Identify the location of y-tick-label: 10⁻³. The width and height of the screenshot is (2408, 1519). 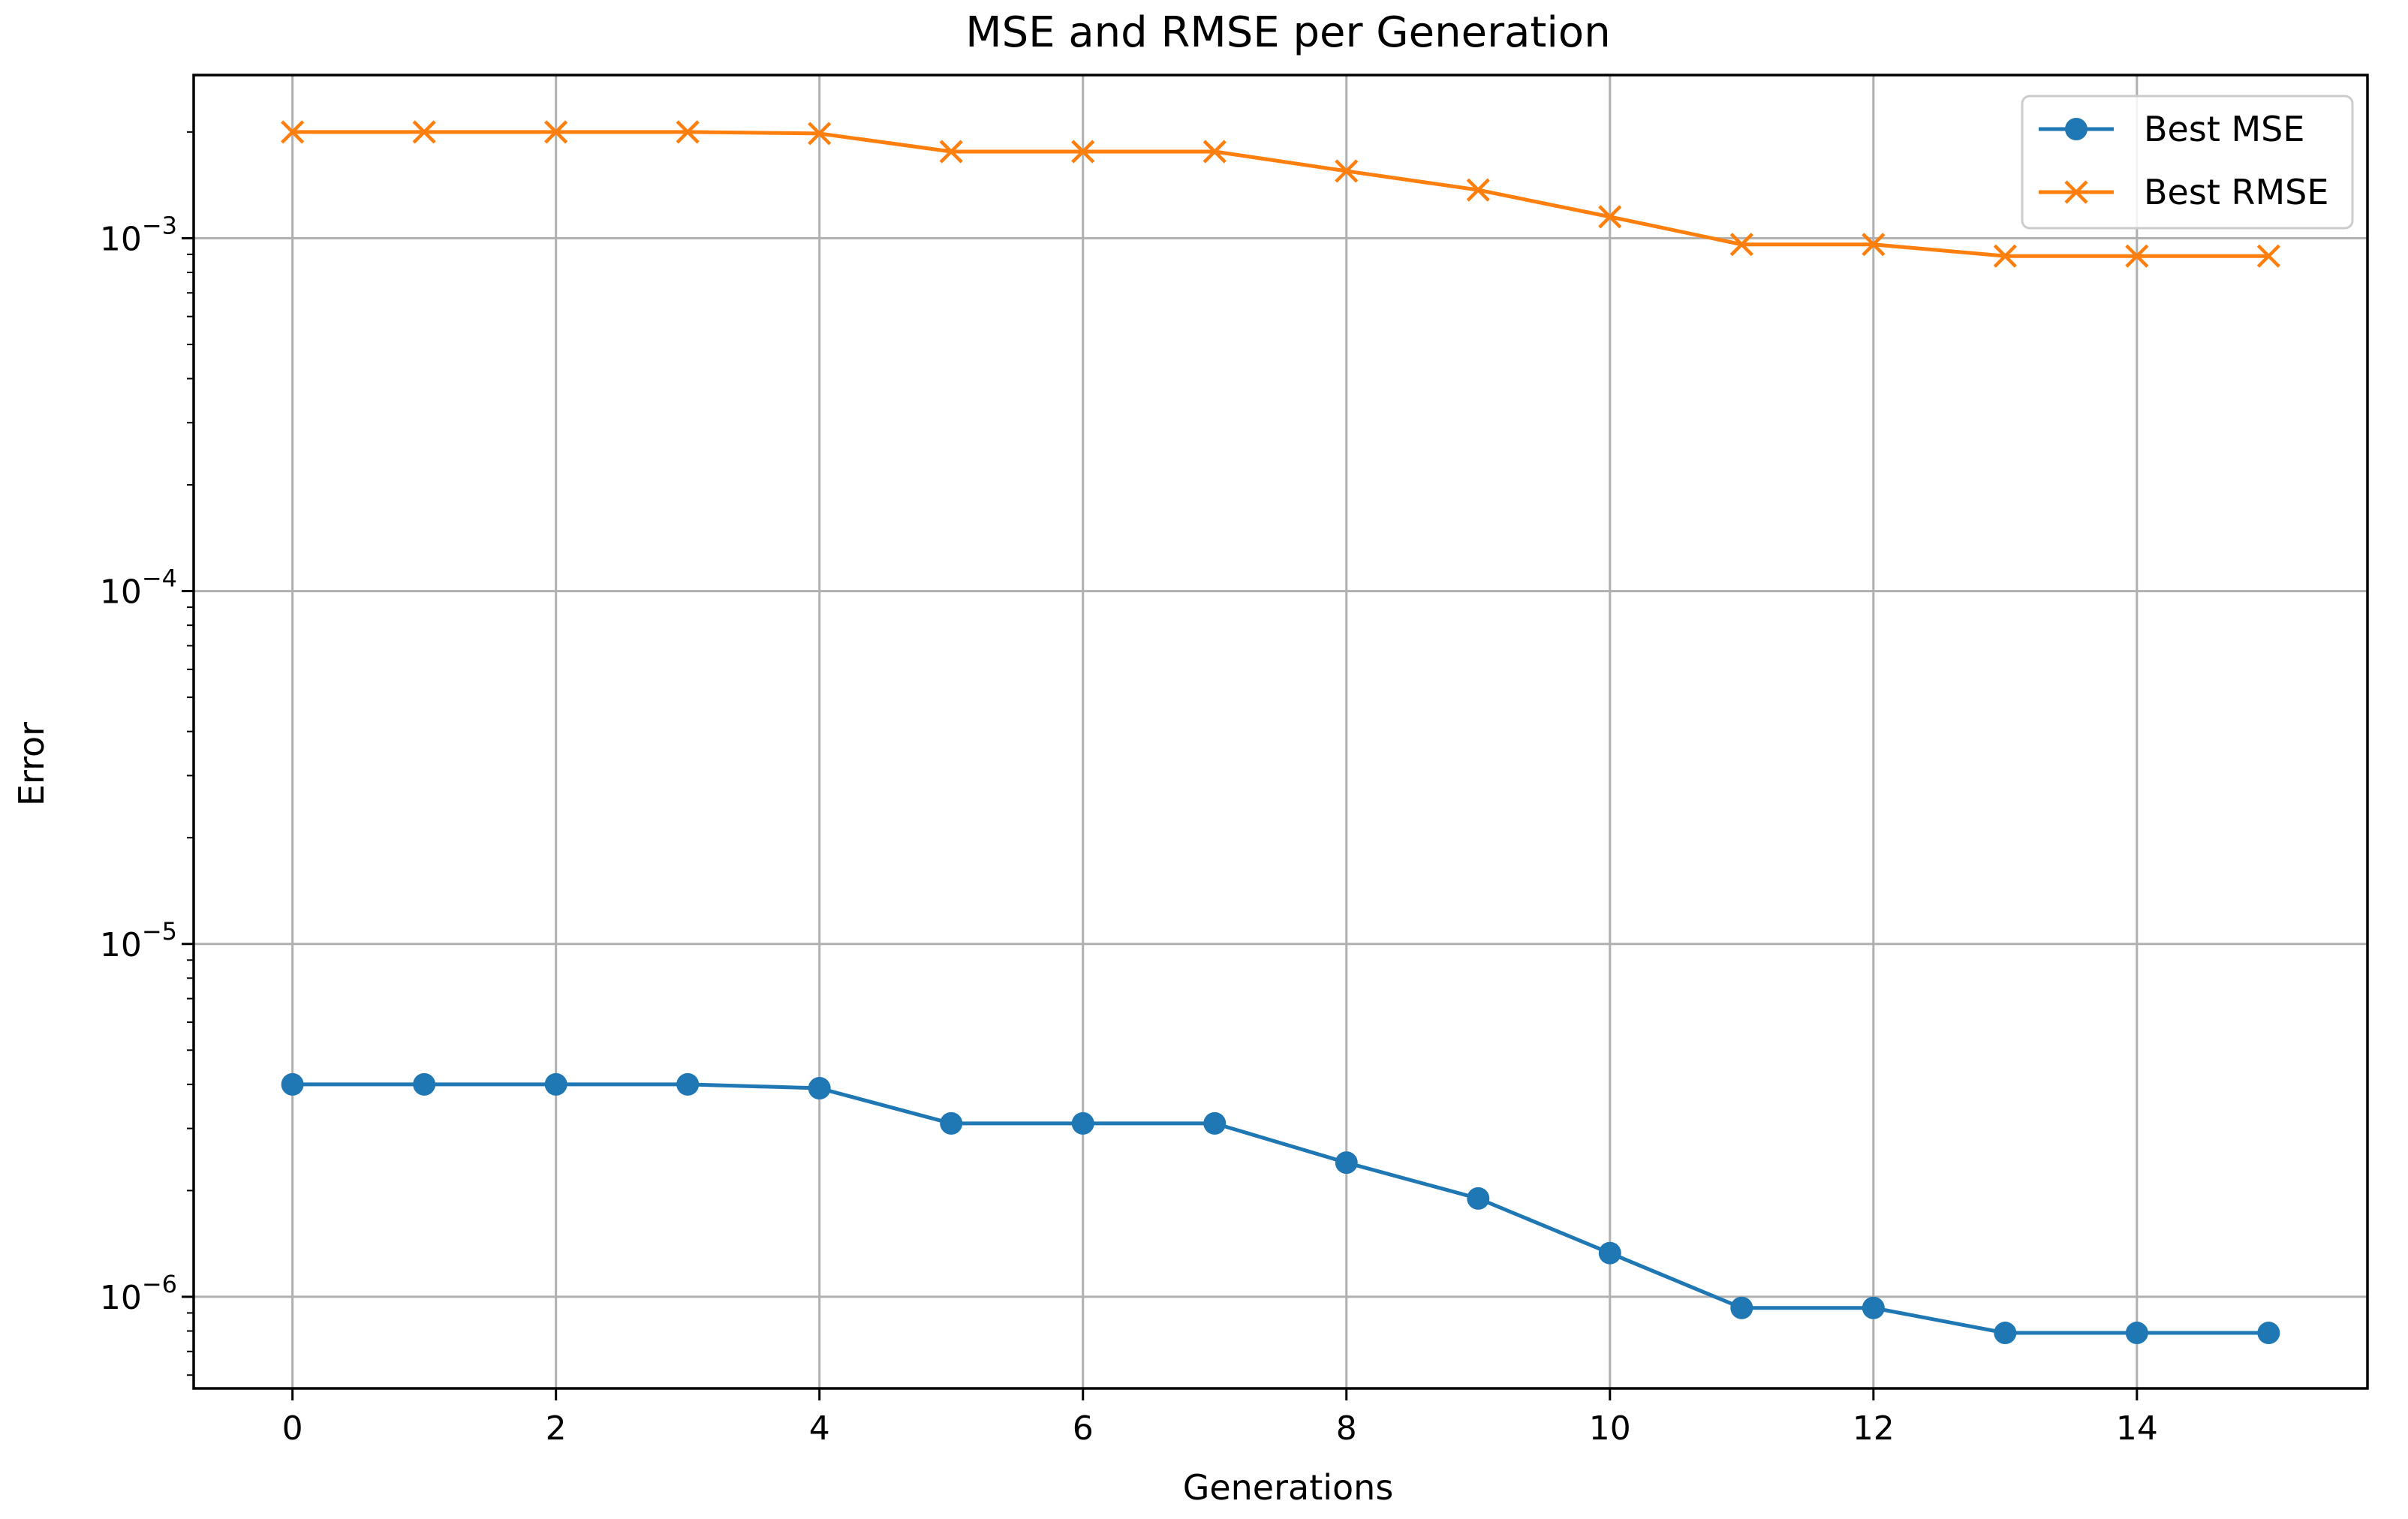
(138, 234).